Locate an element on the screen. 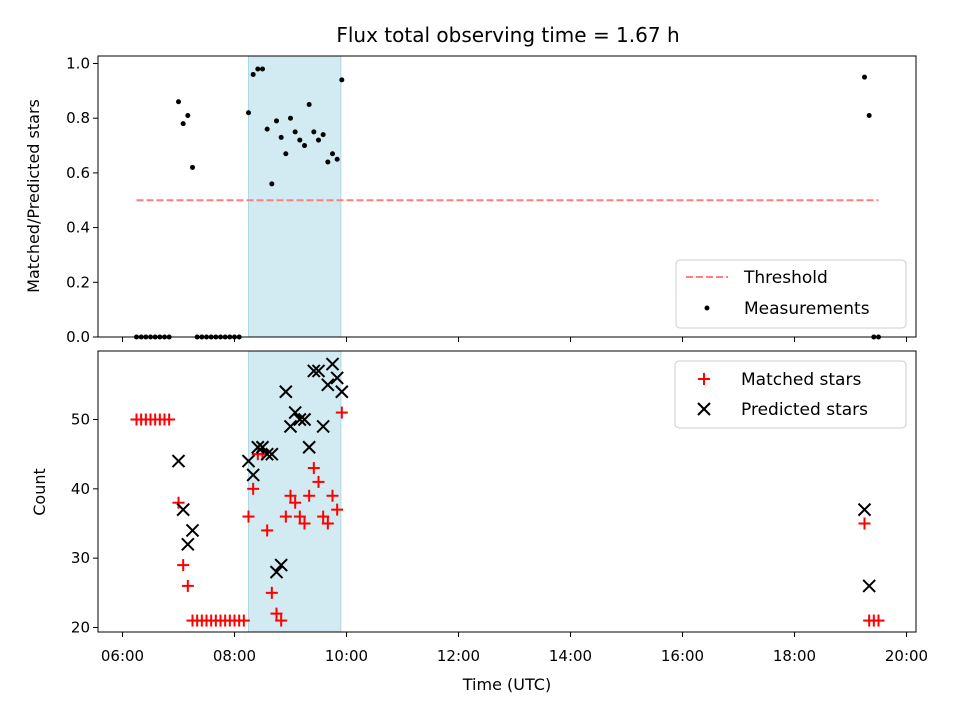  bottom-legend-box is located at coordinates (790, 394).